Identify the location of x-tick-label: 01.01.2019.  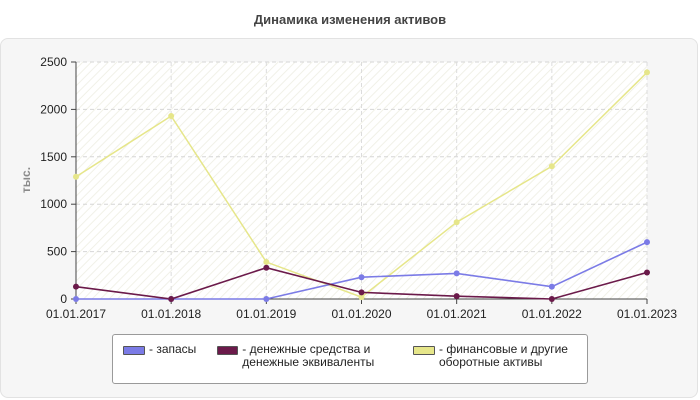
(266, 314).